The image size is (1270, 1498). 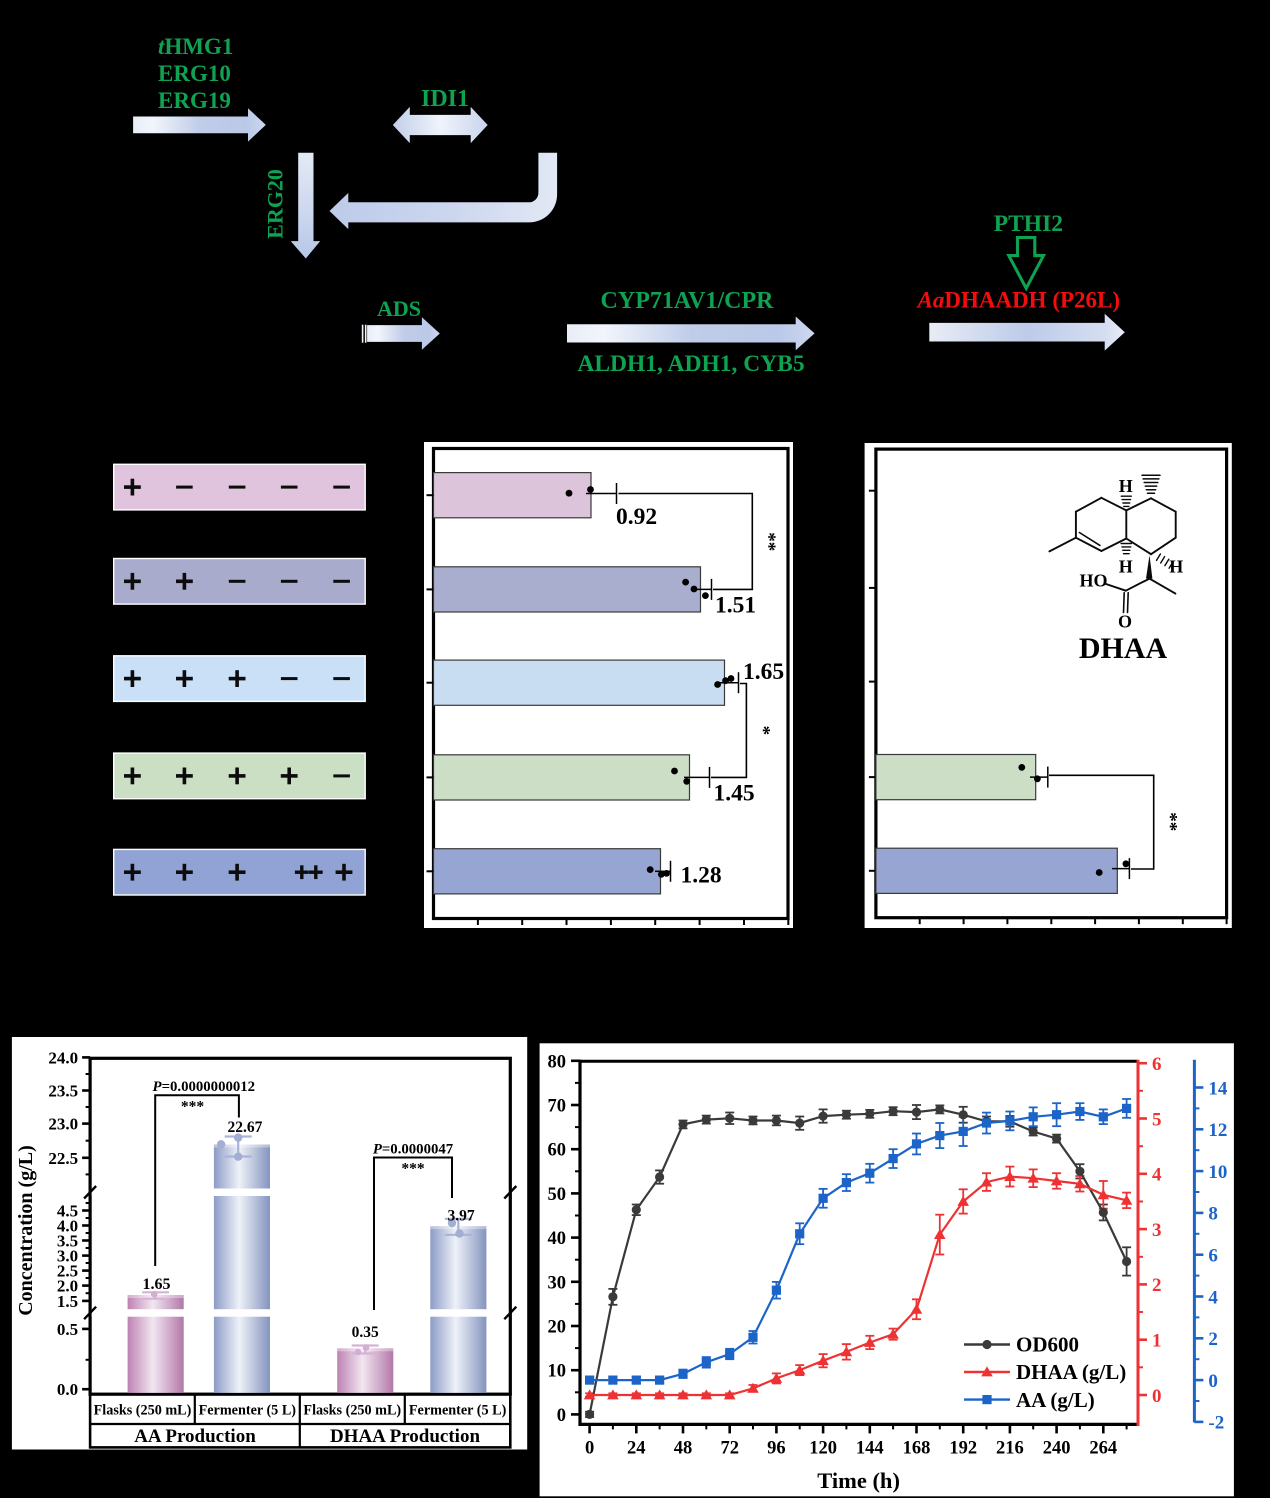 I want to click on svg-text: P=0.0000047, so click(x=413, y=1150).